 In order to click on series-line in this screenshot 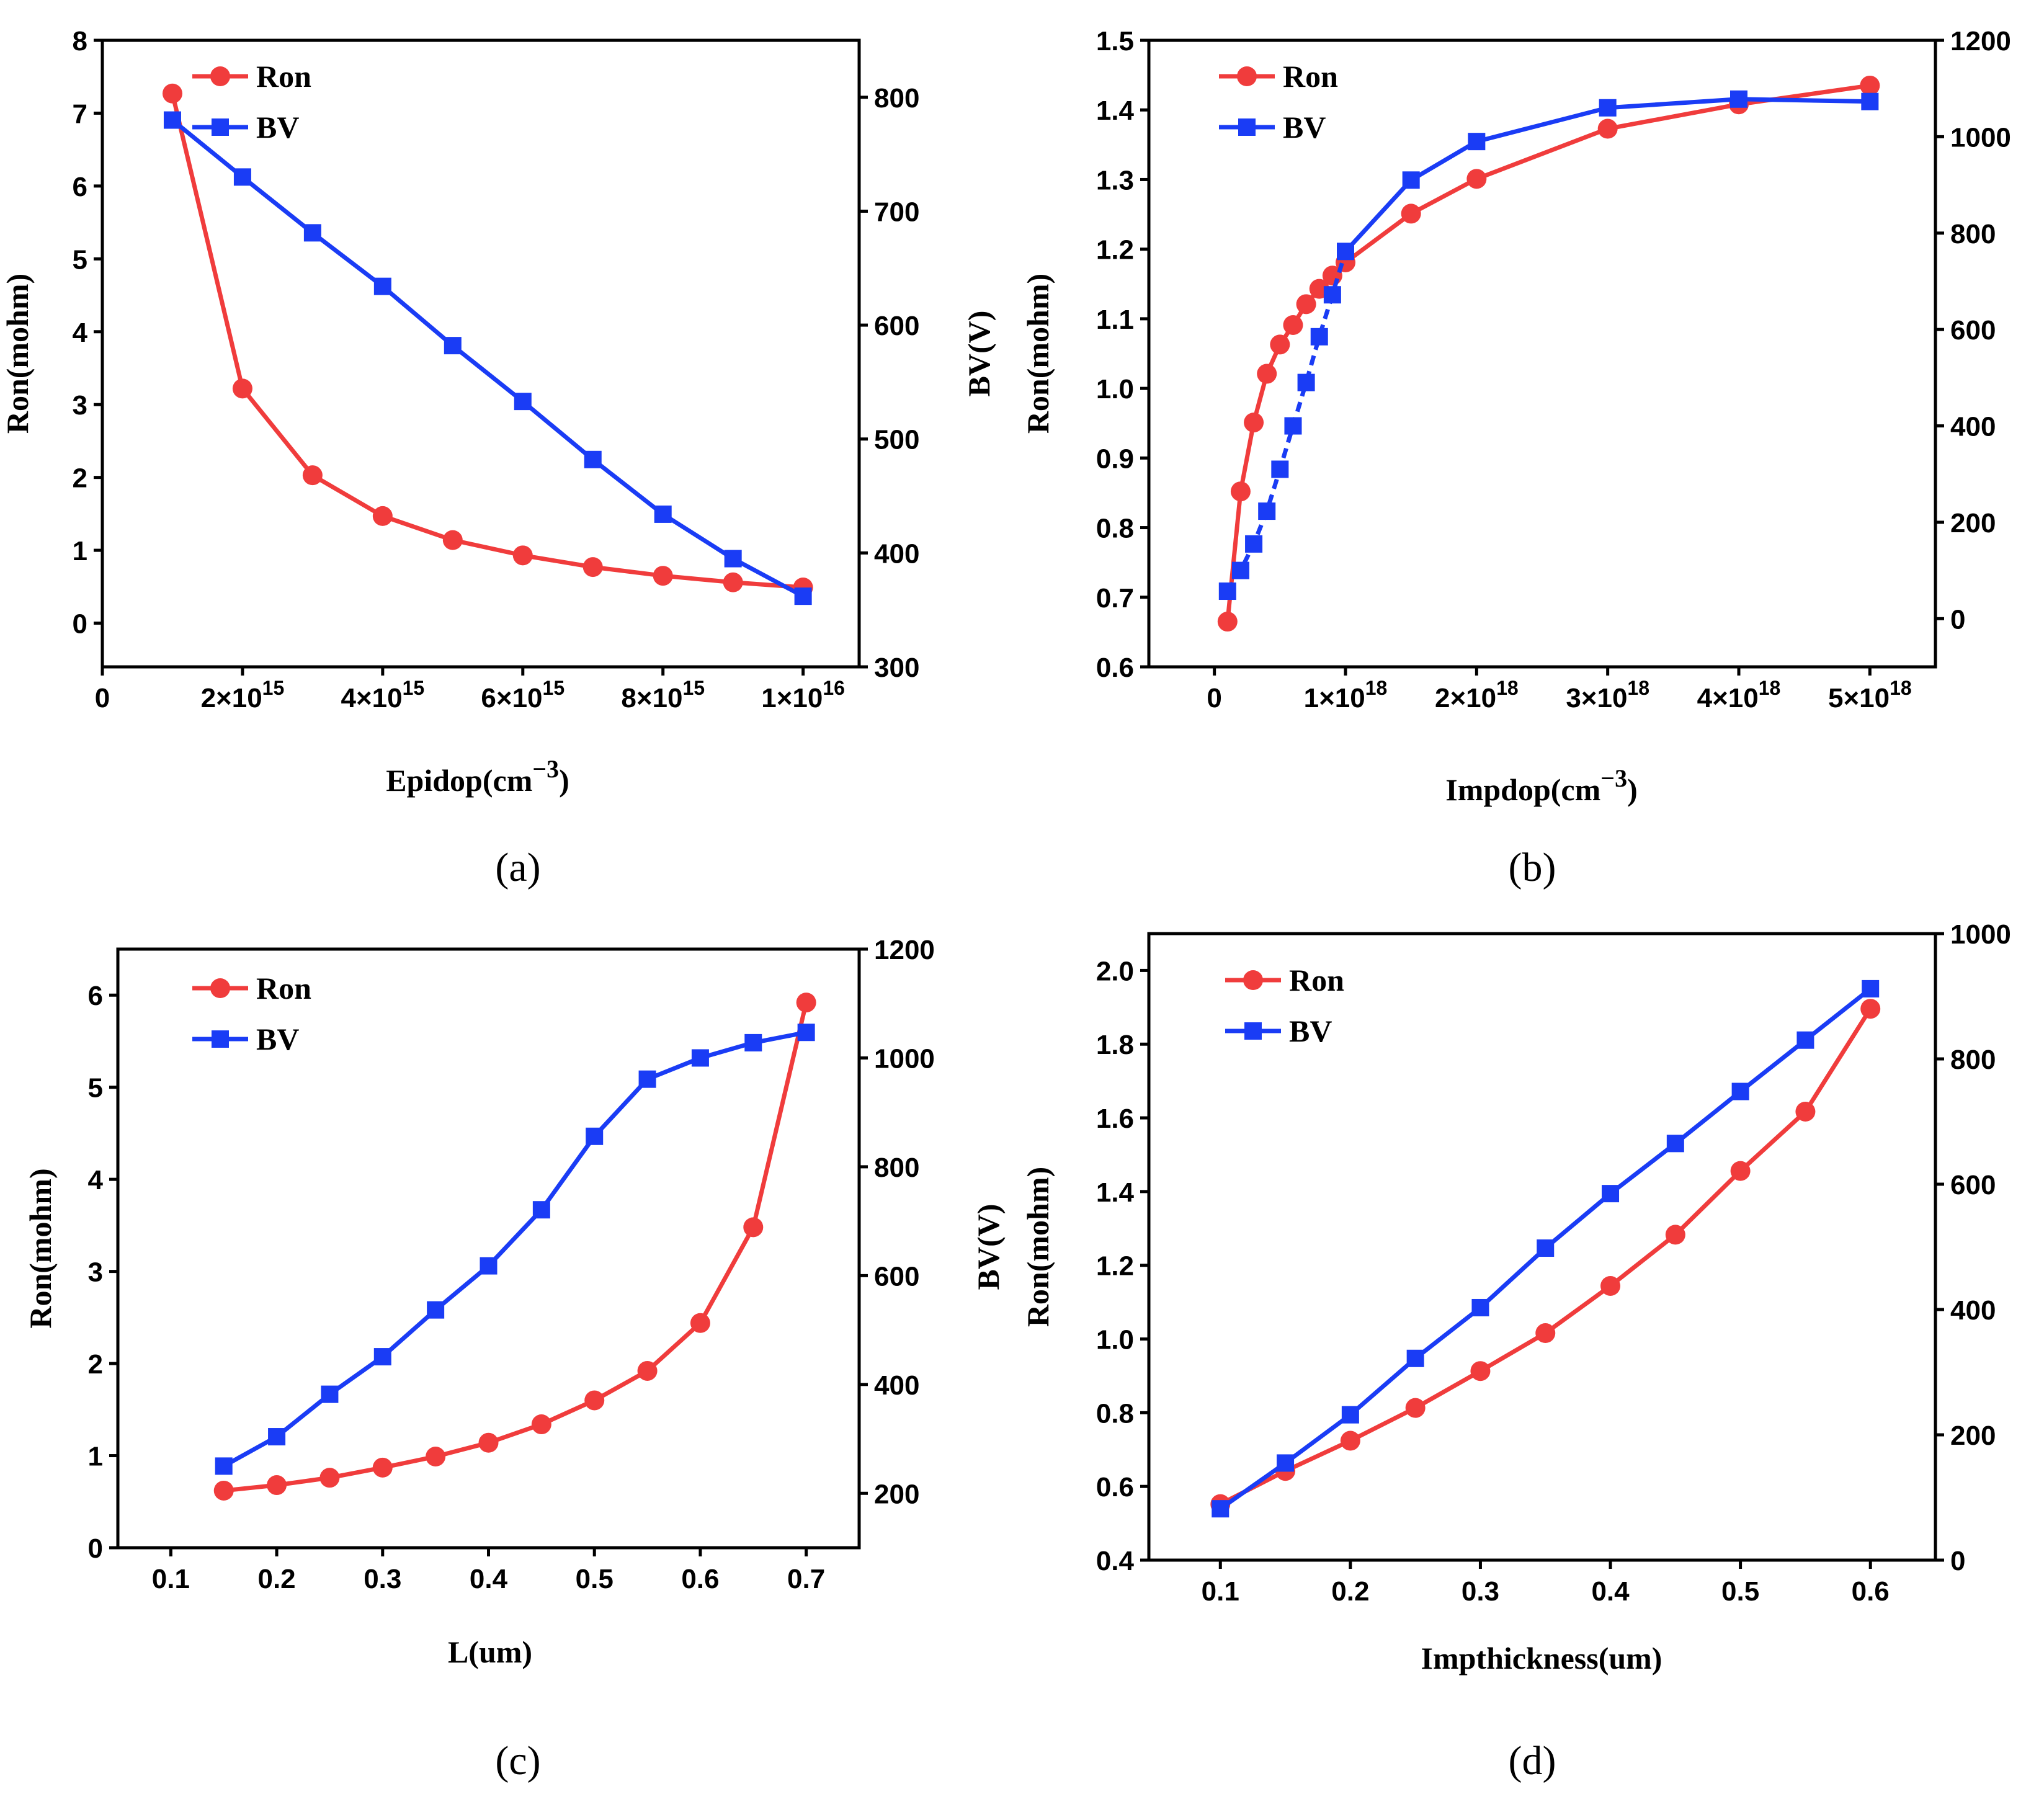, I will do `click(515, 1249)`.